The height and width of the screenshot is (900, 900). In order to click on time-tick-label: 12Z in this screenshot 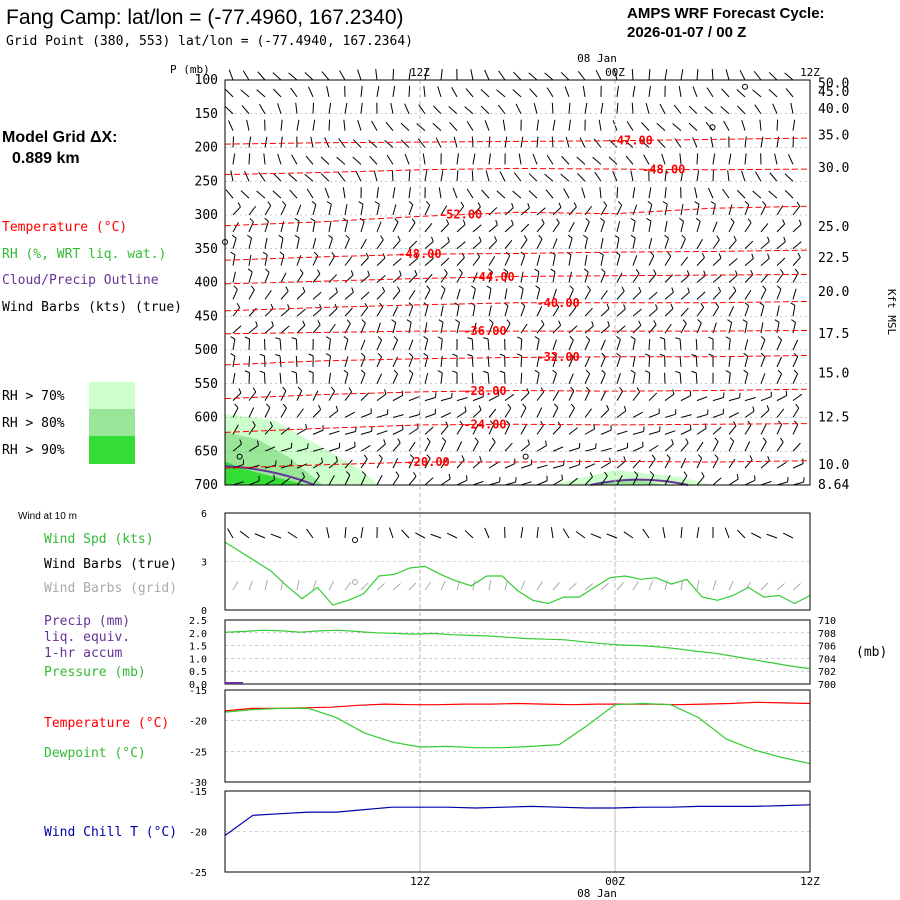, I will do `click(420, 72)`.